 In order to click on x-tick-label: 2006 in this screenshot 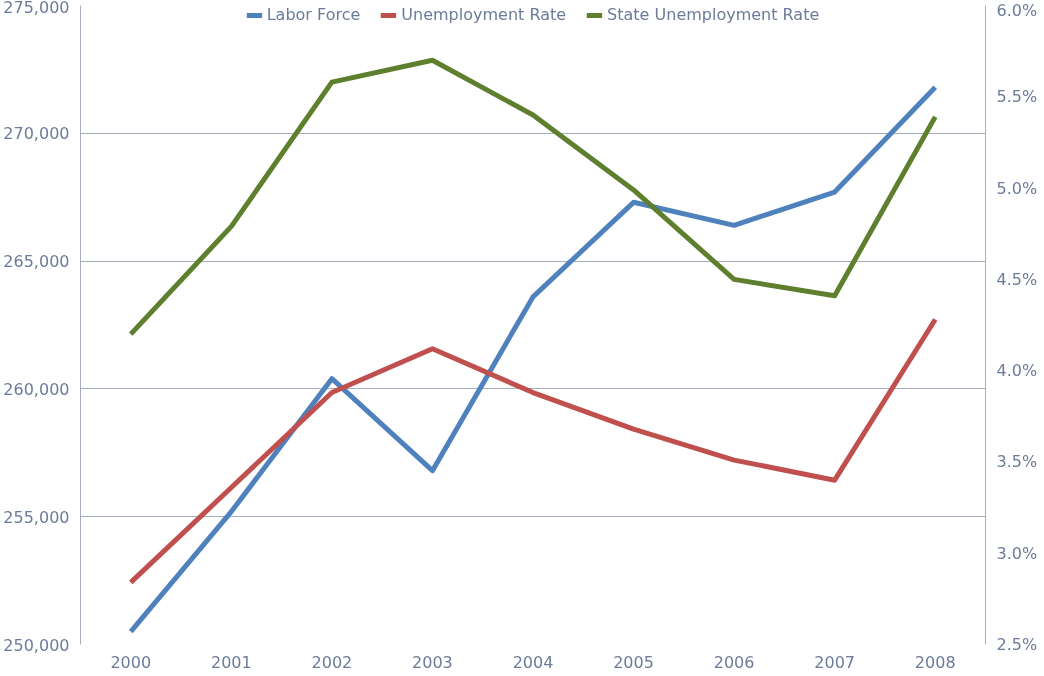, I will do `click(734, 662)`.